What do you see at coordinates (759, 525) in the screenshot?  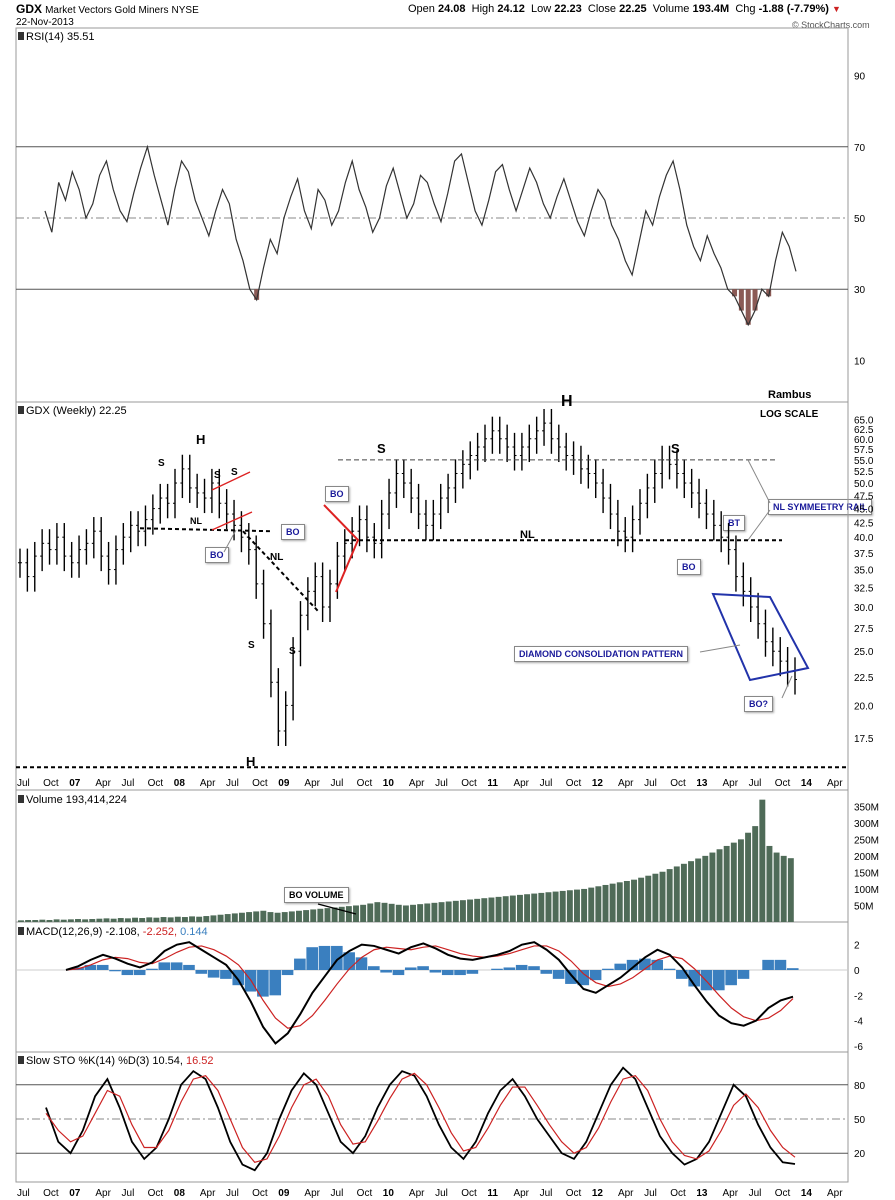 I see `callout-pointer` at bounding box center [759, 525].